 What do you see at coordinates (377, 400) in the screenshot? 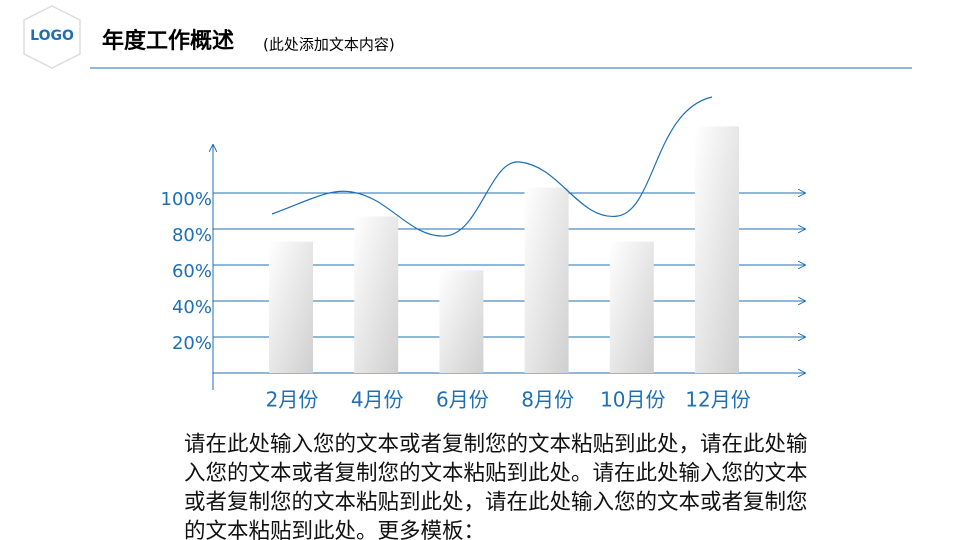
I see `x-tick-label: 4月份` at bounding box center [377, 400].